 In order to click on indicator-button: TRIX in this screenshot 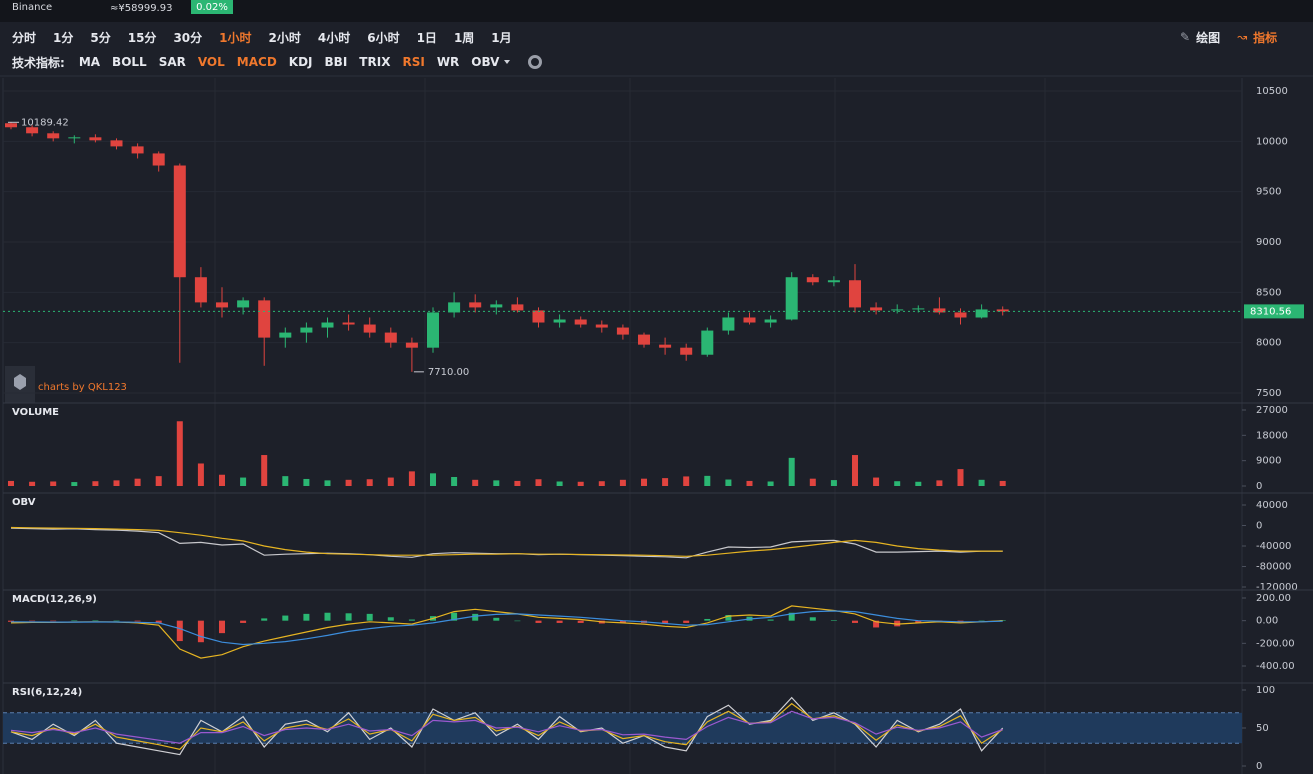, I will do `click(375, 62)`.